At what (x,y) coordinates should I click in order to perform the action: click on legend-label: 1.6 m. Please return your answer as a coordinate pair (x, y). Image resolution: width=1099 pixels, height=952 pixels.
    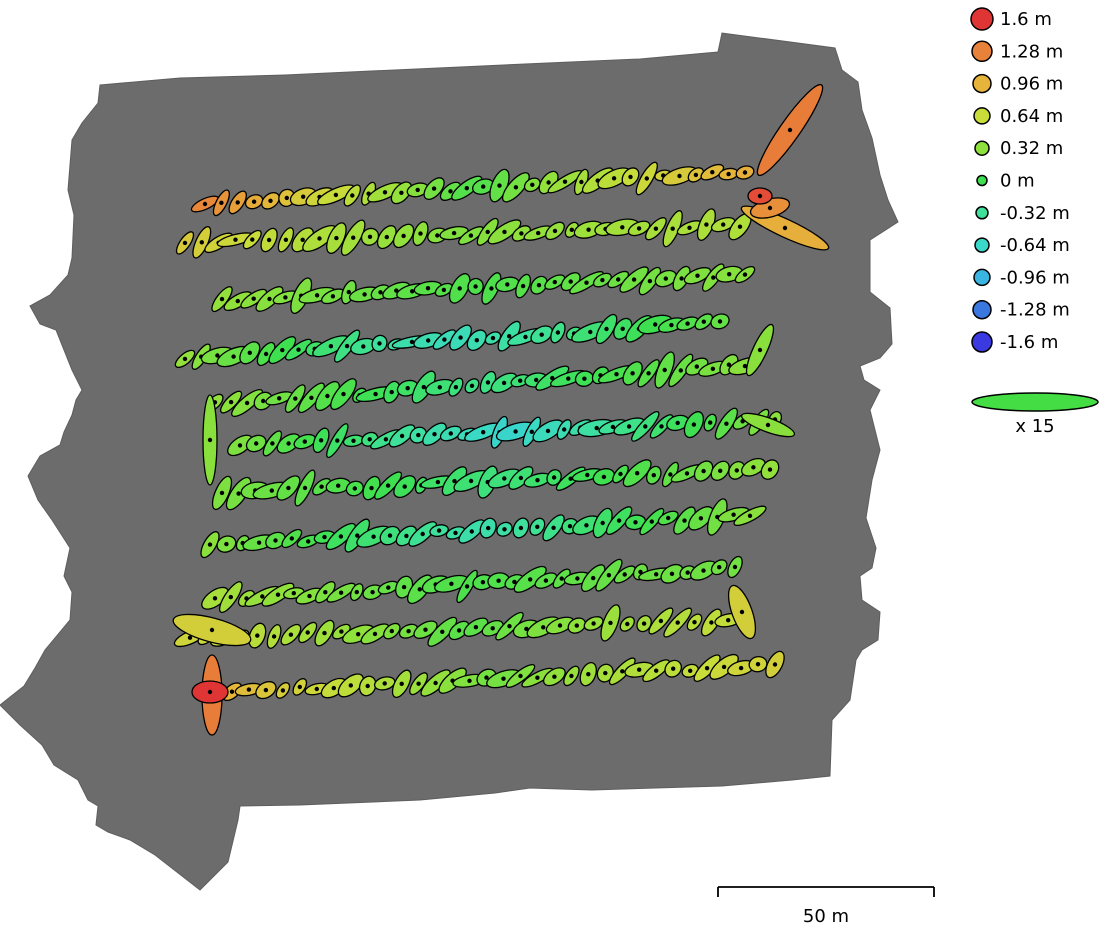
    Looking at the image, I should click on (1026, 19).